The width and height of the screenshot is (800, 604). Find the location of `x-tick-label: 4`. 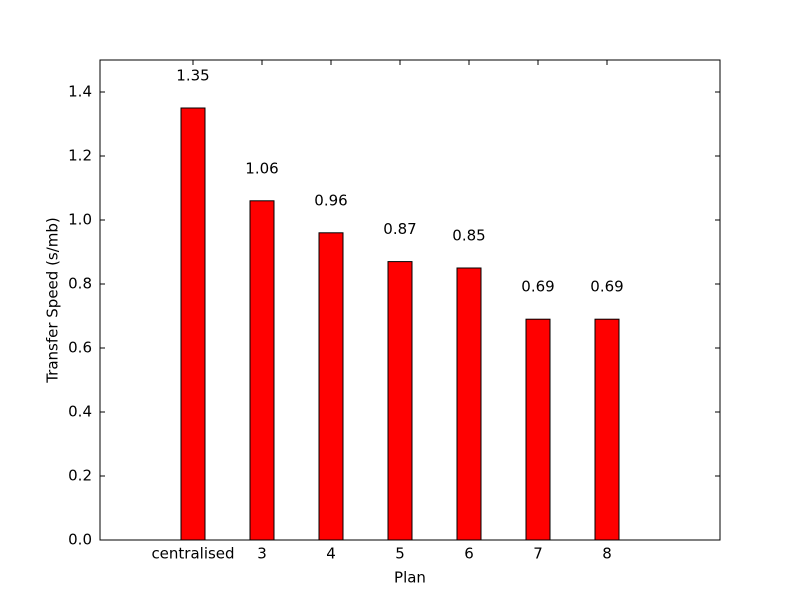

x-tick-label: 4 is located at coordinates (331, 554).